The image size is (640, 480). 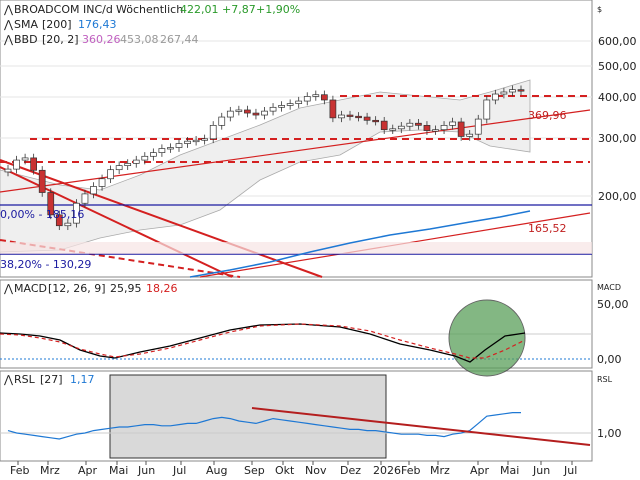 What do you see at coordinates (547, 228) in the screenshot?
I see `label-165: 165,52` at bounding box center [547, 228].